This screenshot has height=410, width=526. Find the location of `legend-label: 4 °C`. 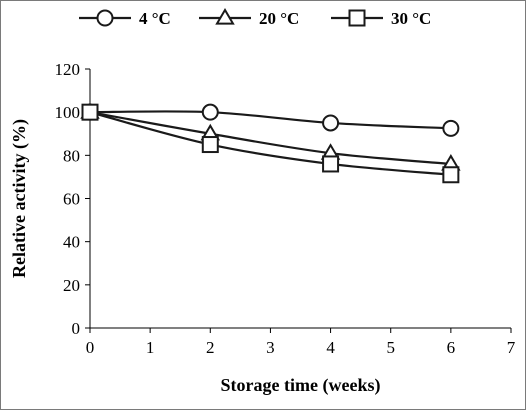

legend-label: 4 °C is located at coordinates (155, 18).